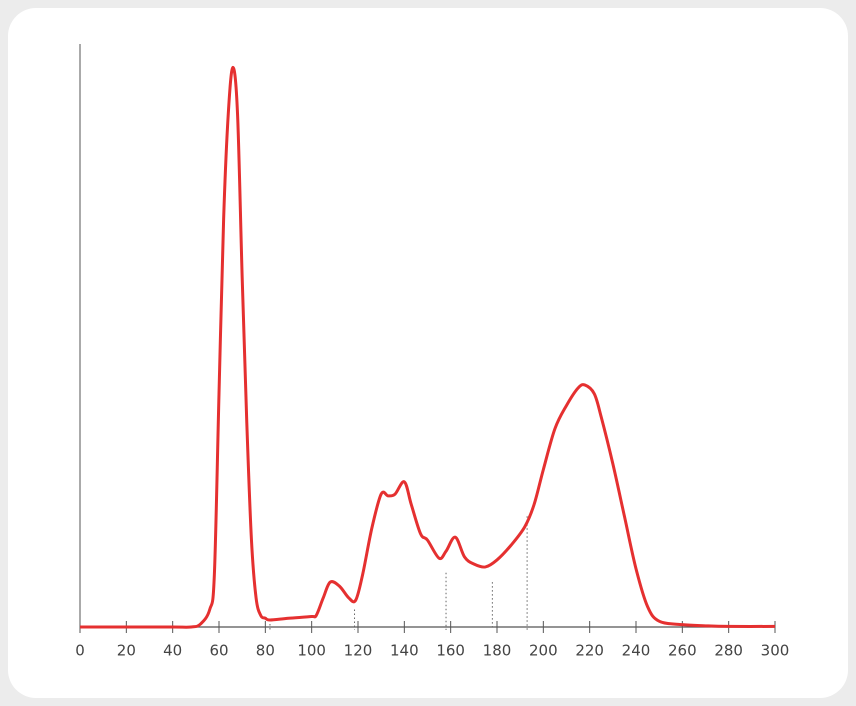 Image resolution: width=856 pixels, height=706 pixels. I want to click on x-tick-label: 300, so click(775, 651).